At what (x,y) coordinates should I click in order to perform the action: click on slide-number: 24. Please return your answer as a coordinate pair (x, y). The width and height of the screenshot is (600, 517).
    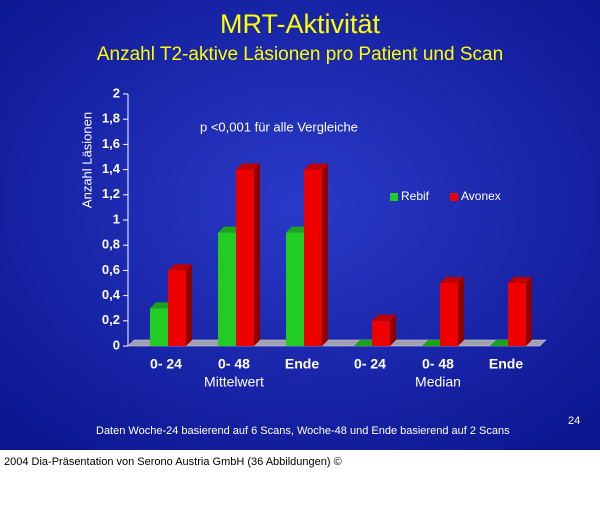
    Looking at the image, I should click on (574, 421).